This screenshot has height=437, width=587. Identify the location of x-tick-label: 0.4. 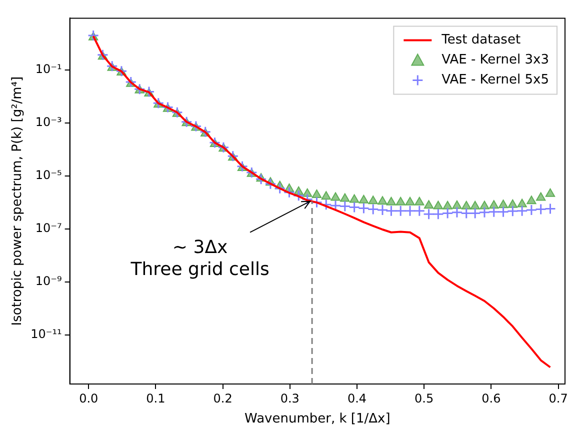
(357, 398).